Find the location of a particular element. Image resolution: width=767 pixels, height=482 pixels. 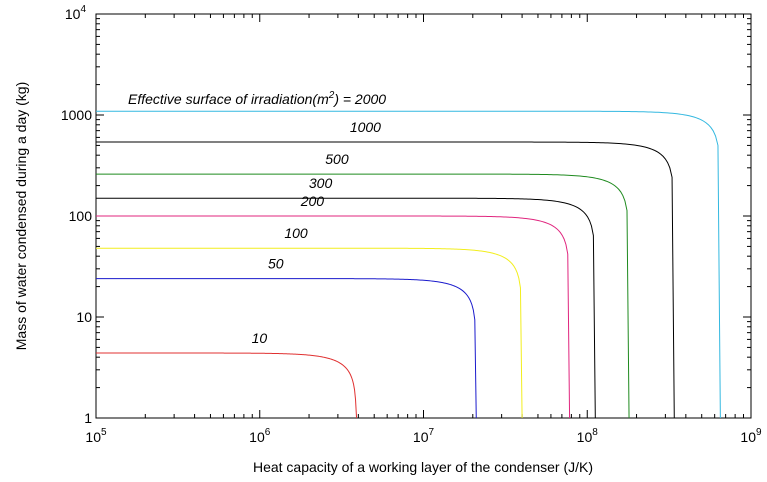

x-tick-label: 10⁶ is located at coordinates (260, 436).